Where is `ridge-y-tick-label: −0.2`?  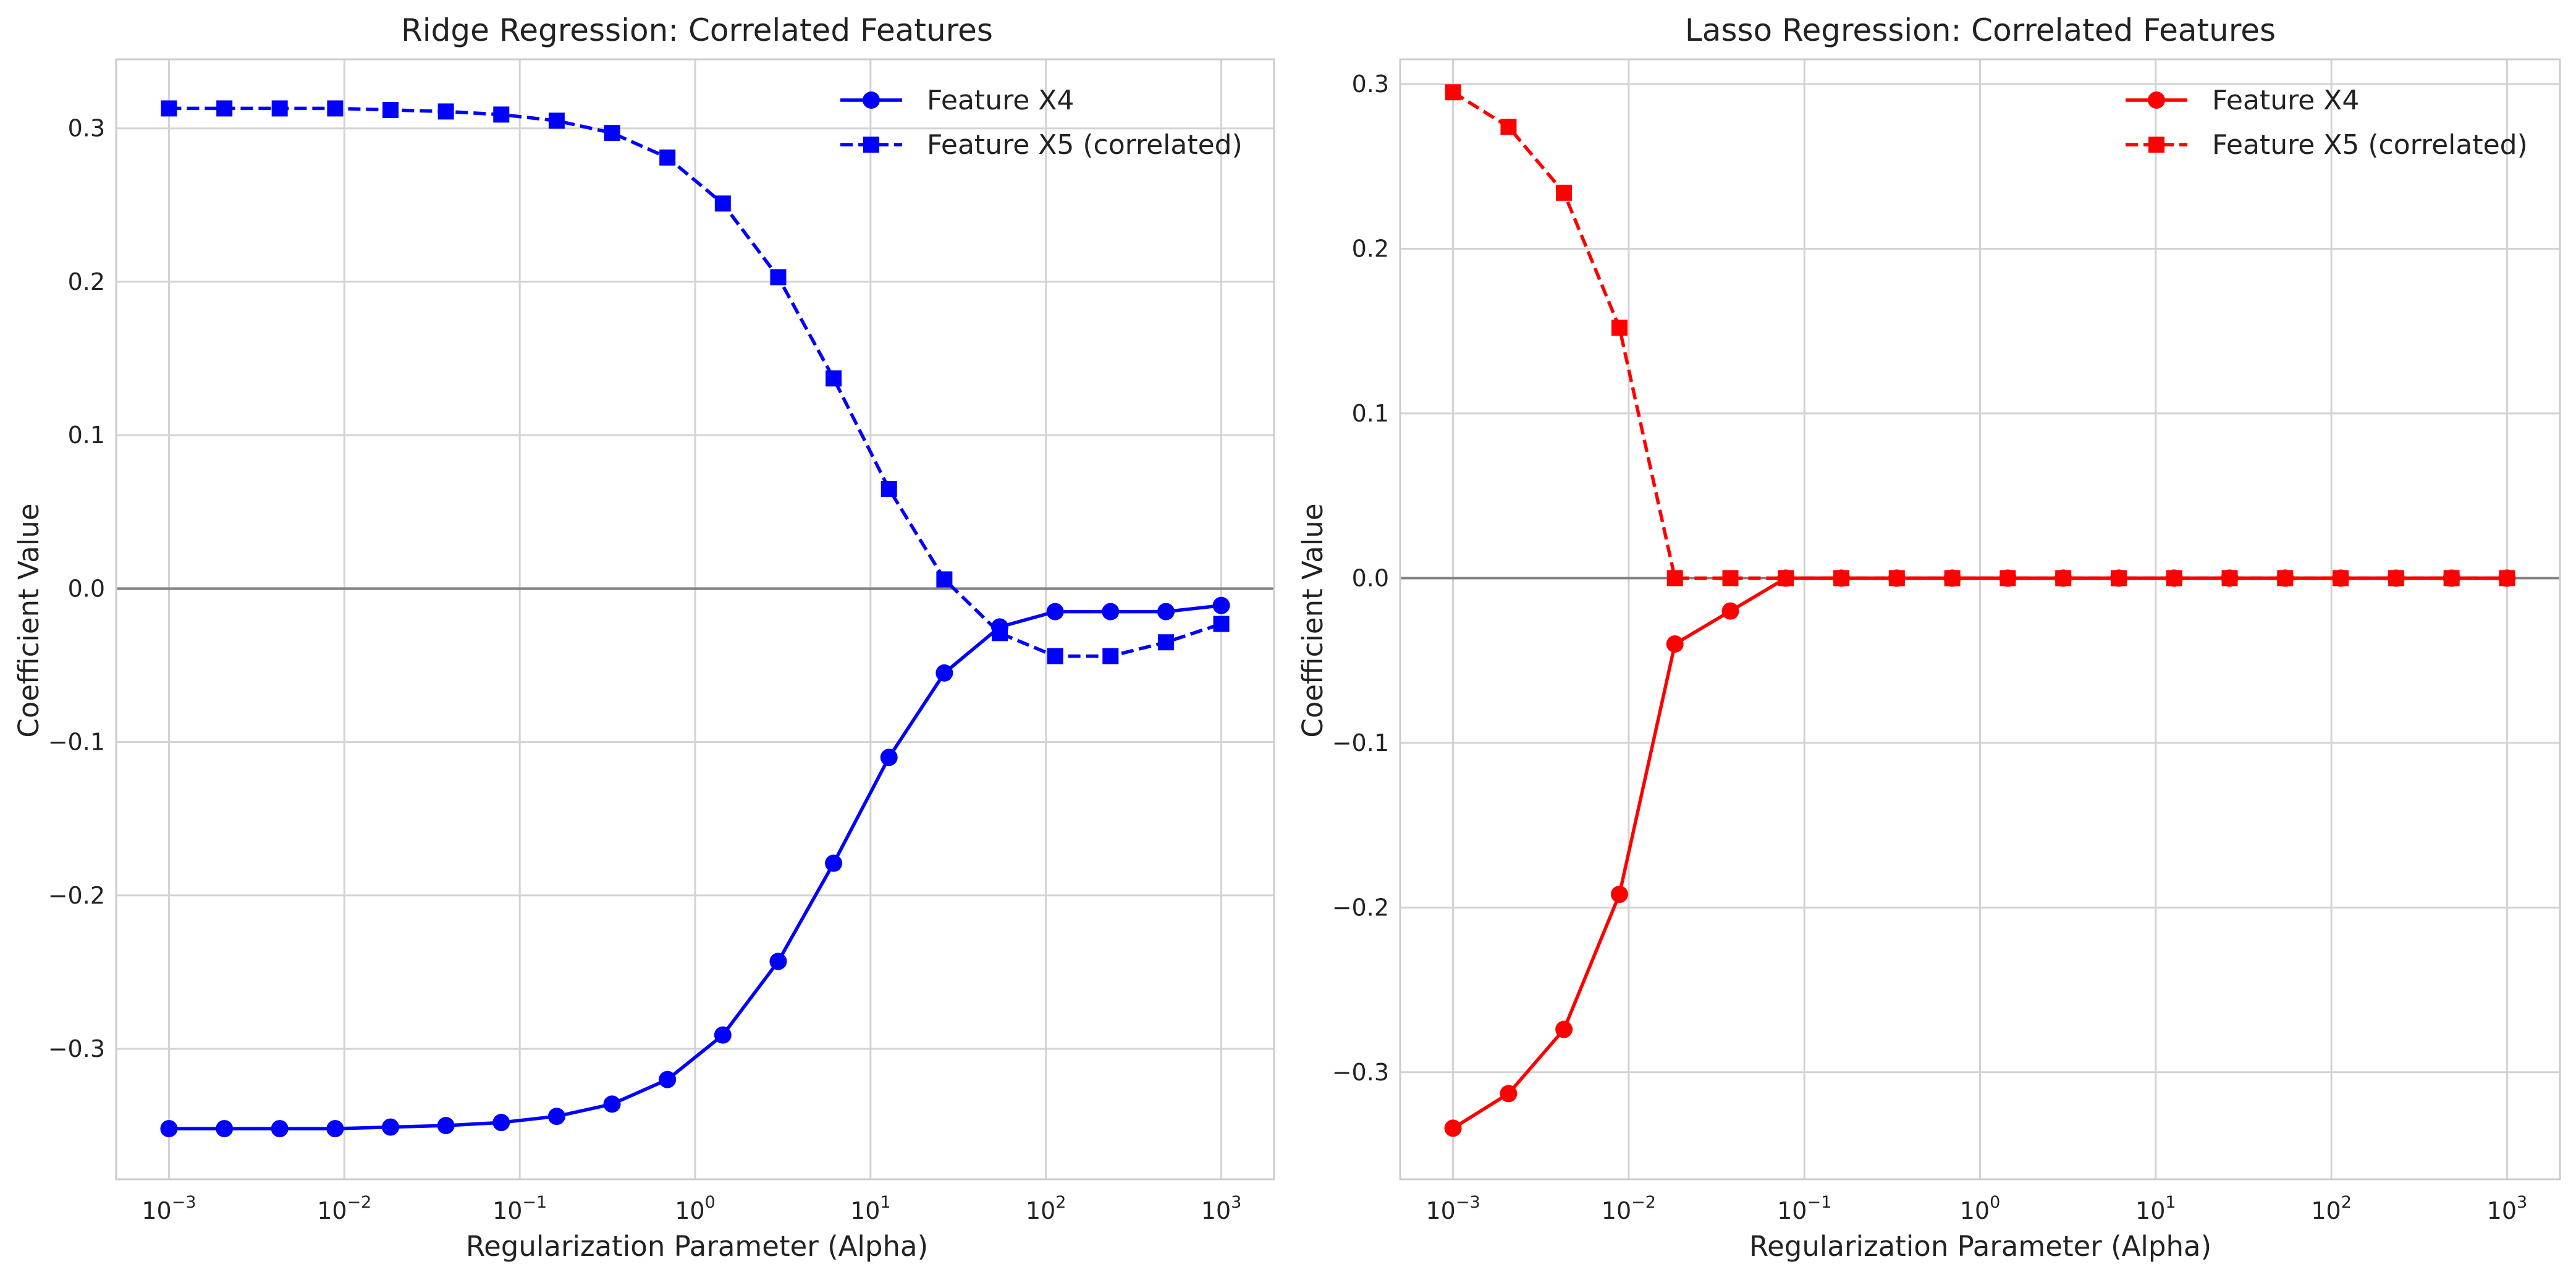
ridge-y-tick-label: −0.2 is located at coordinates (76, 895).